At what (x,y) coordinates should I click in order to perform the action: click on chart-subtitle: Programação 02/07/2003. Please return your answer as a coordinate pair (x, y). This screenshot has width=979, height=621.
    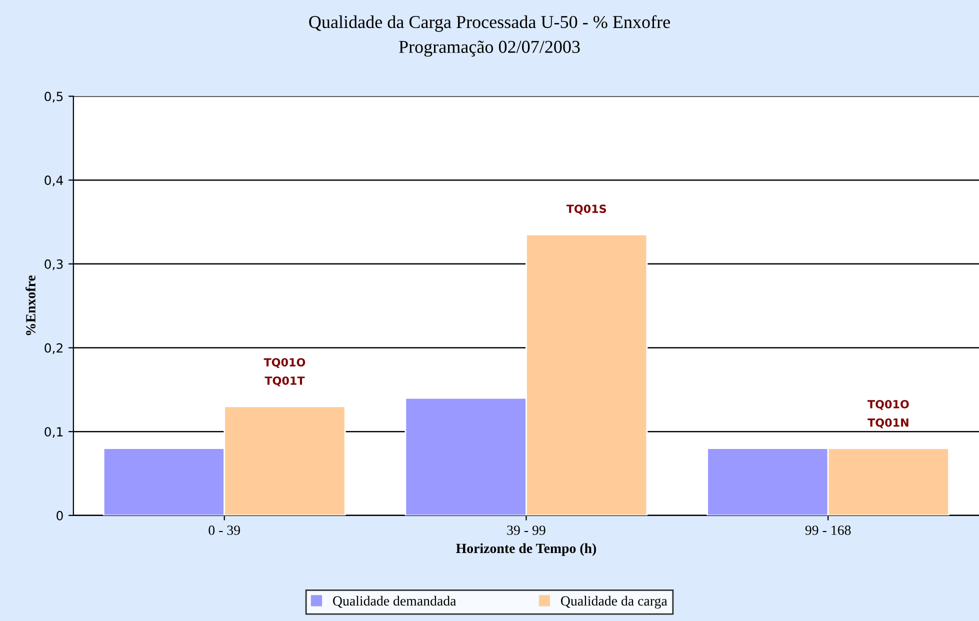
    Looking at the image, I should click on (489, 48).